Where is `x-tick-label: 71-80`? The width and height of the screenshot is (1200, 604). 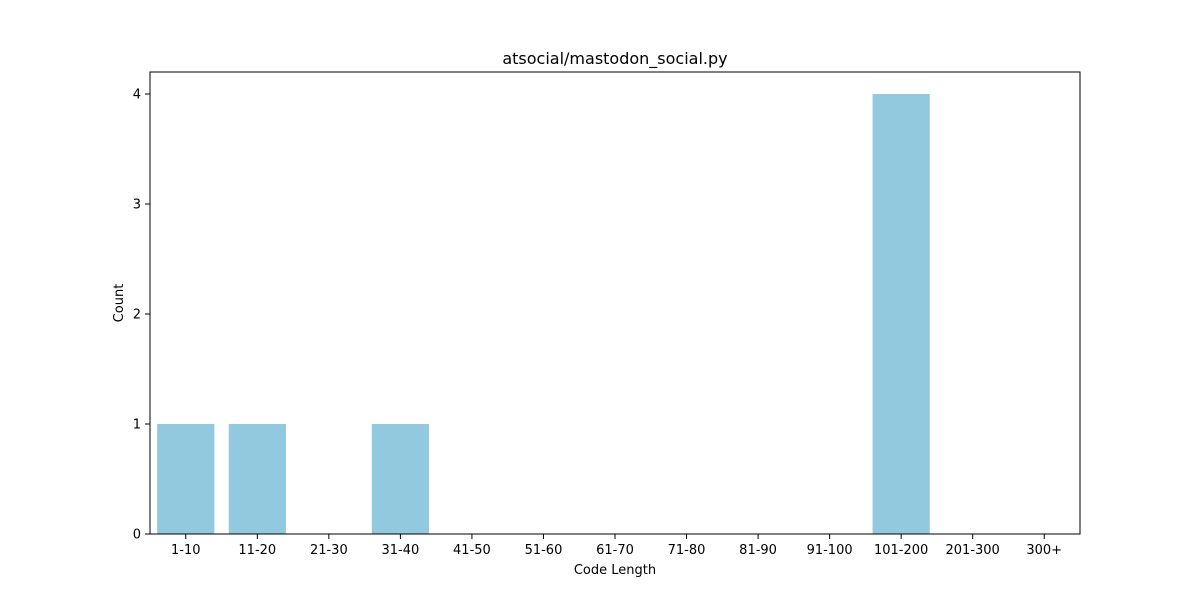
x-tick-label: 71-80 is located at coordinates (687, 550).